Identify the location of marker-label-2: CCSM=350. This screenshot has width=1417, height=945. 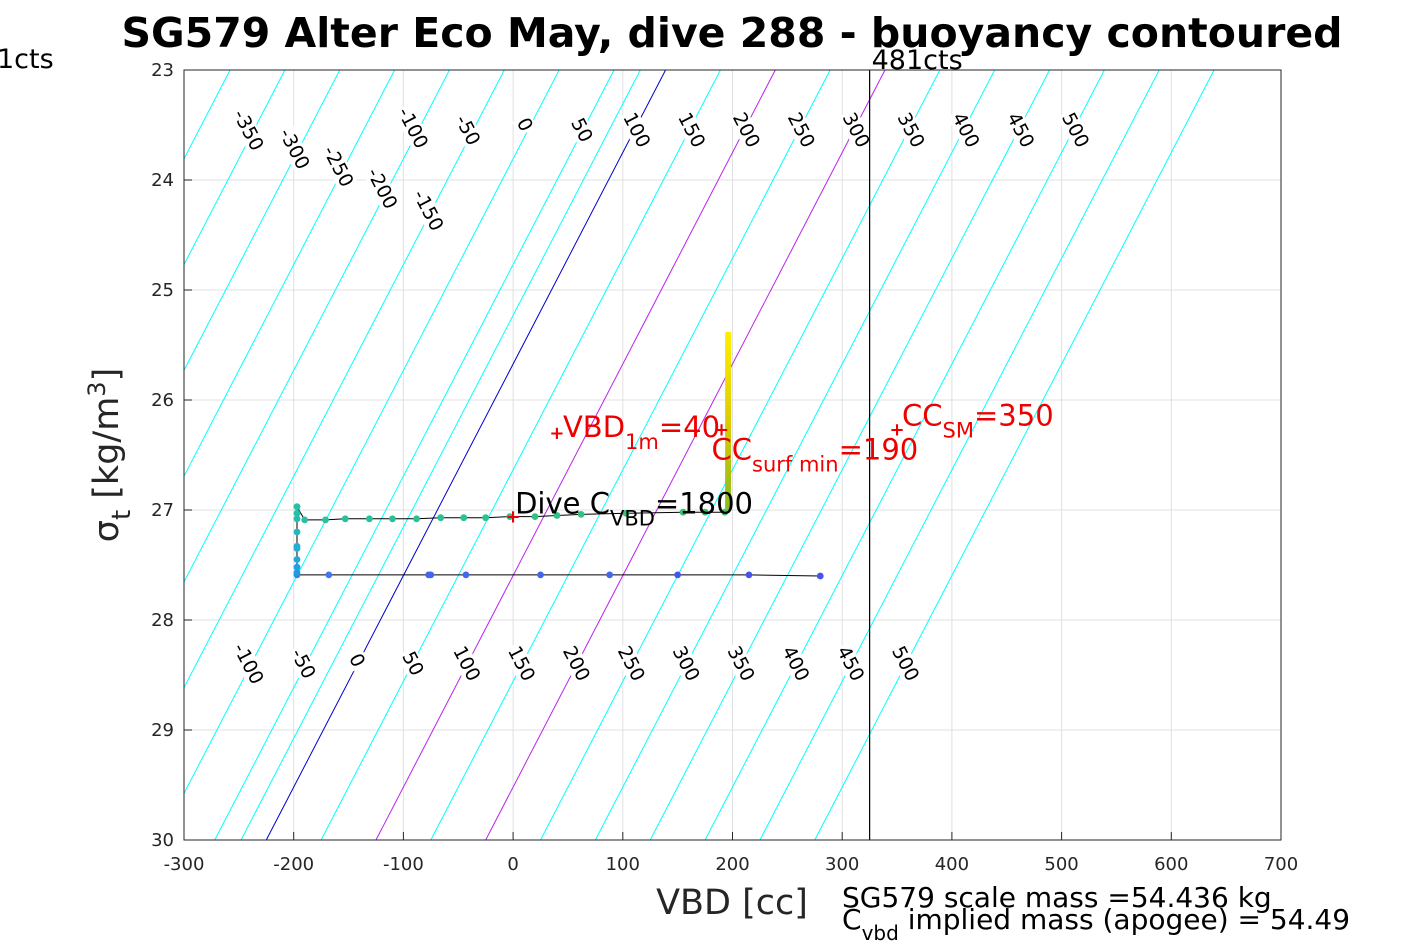
(978, 421).